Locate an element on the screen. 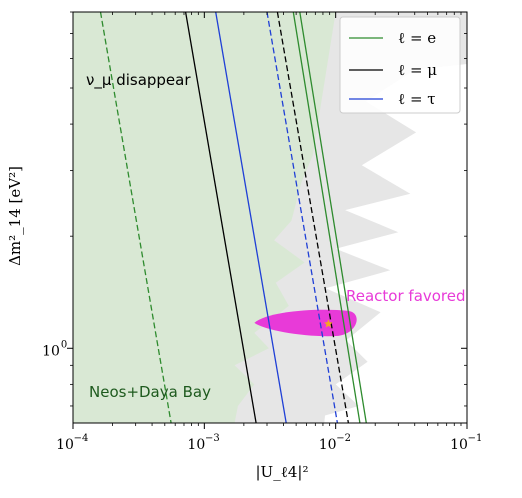 This screenshot has width=522, height=498. legend-label-tau: ℓ = τ is located at coordinates (417, 99).